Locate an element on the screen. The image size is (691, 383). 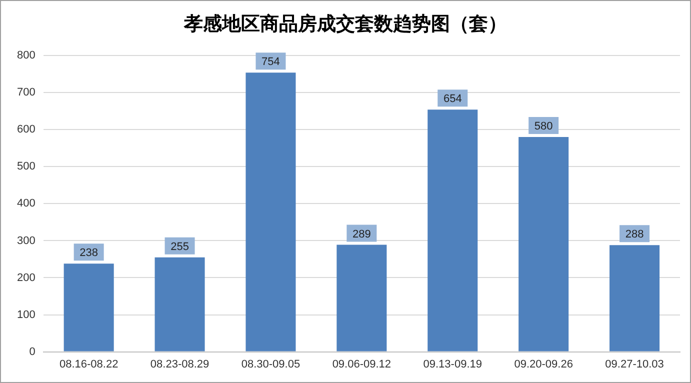
data-label: 654 is located at coordinates (452, 99).